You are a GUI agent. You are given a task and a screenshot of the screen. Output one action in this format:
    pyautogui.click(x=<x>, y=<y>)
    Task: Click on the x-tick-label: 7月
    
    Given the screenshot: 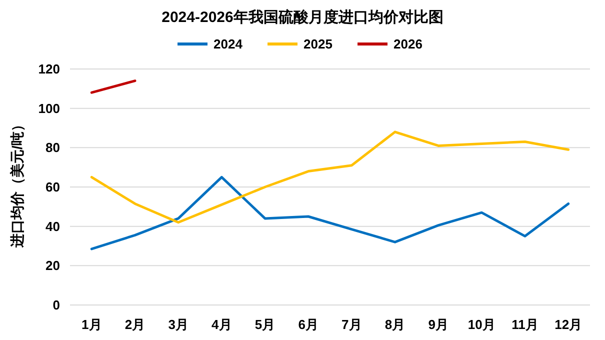 What is the action you would take?
    pyautogui.click(x=352, y=324)
    